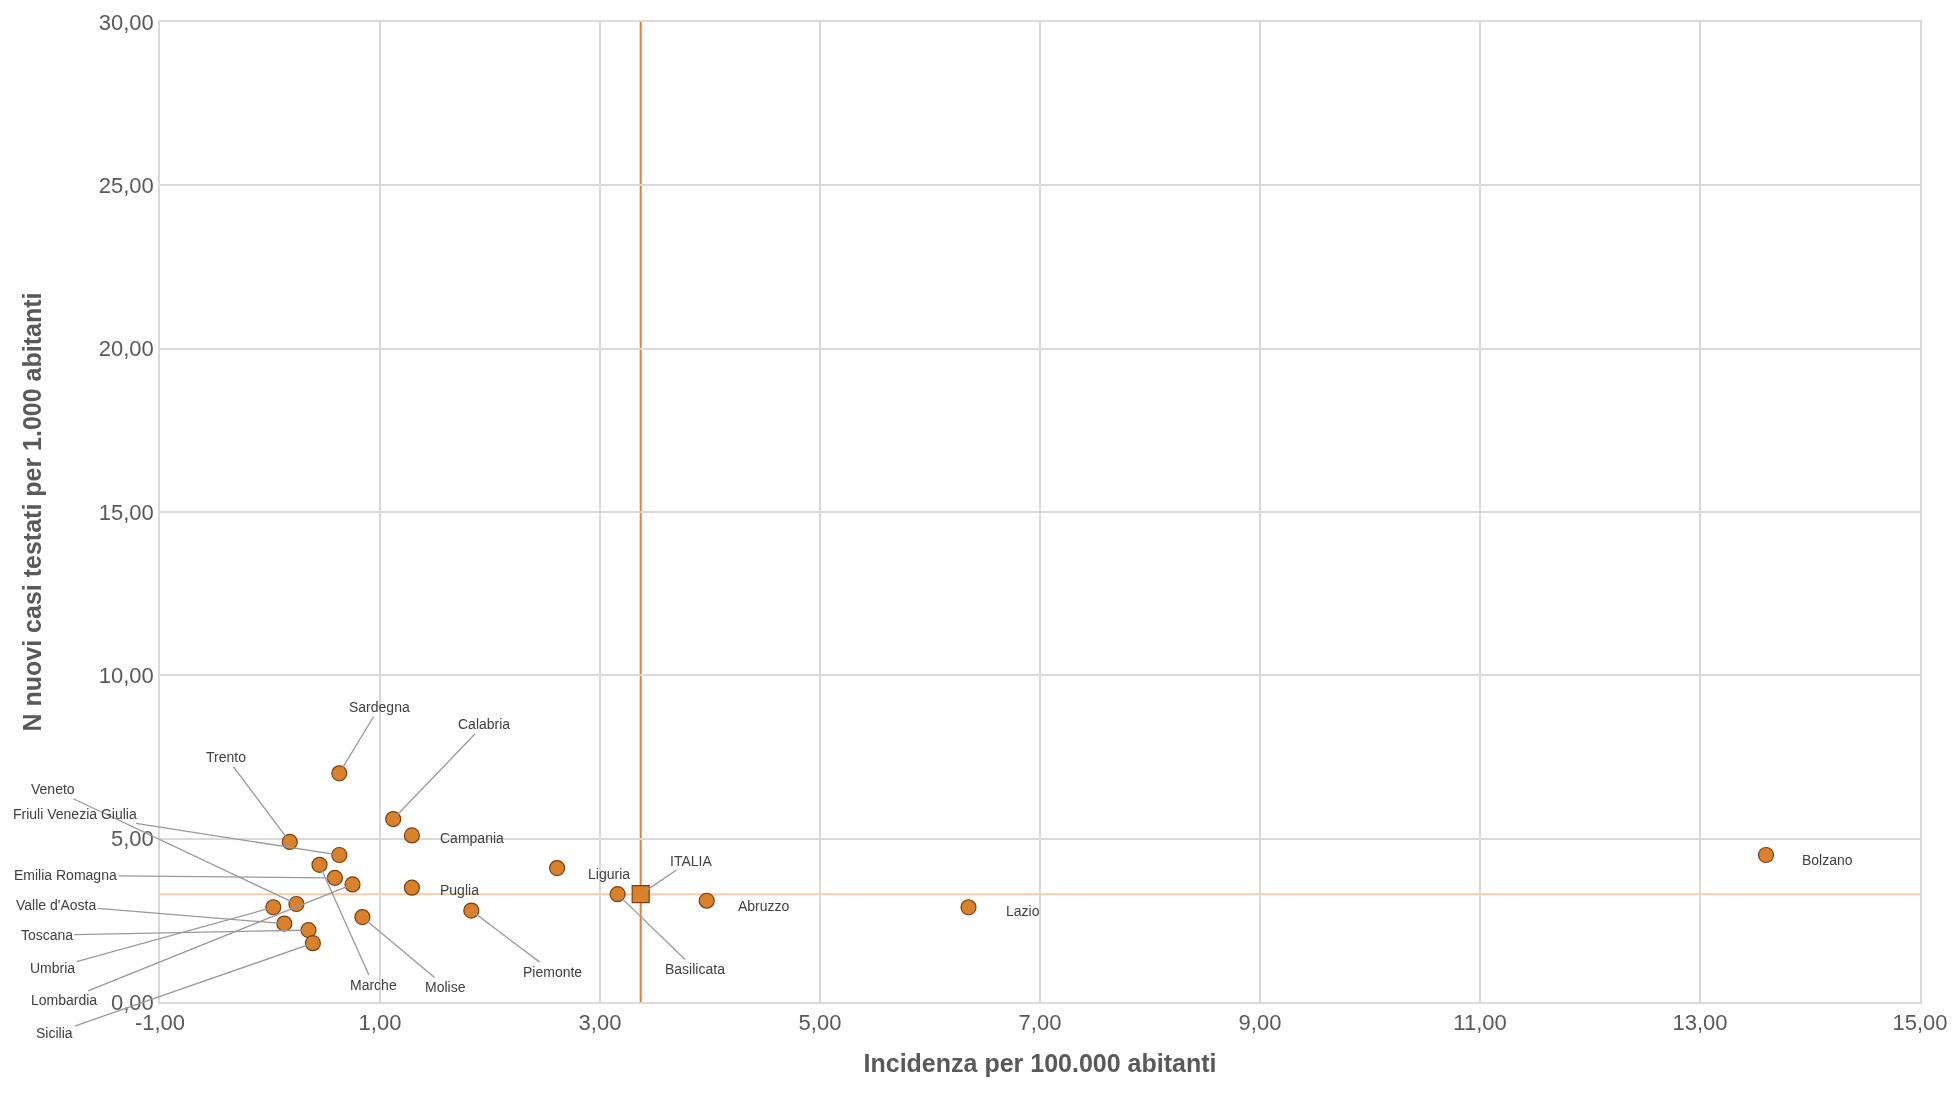 The image size is (1955, 1093). What do you see at coordinates (53, 968) in the screenshot?
I see `annotation: Umbria` at bounding box center [53, 968].